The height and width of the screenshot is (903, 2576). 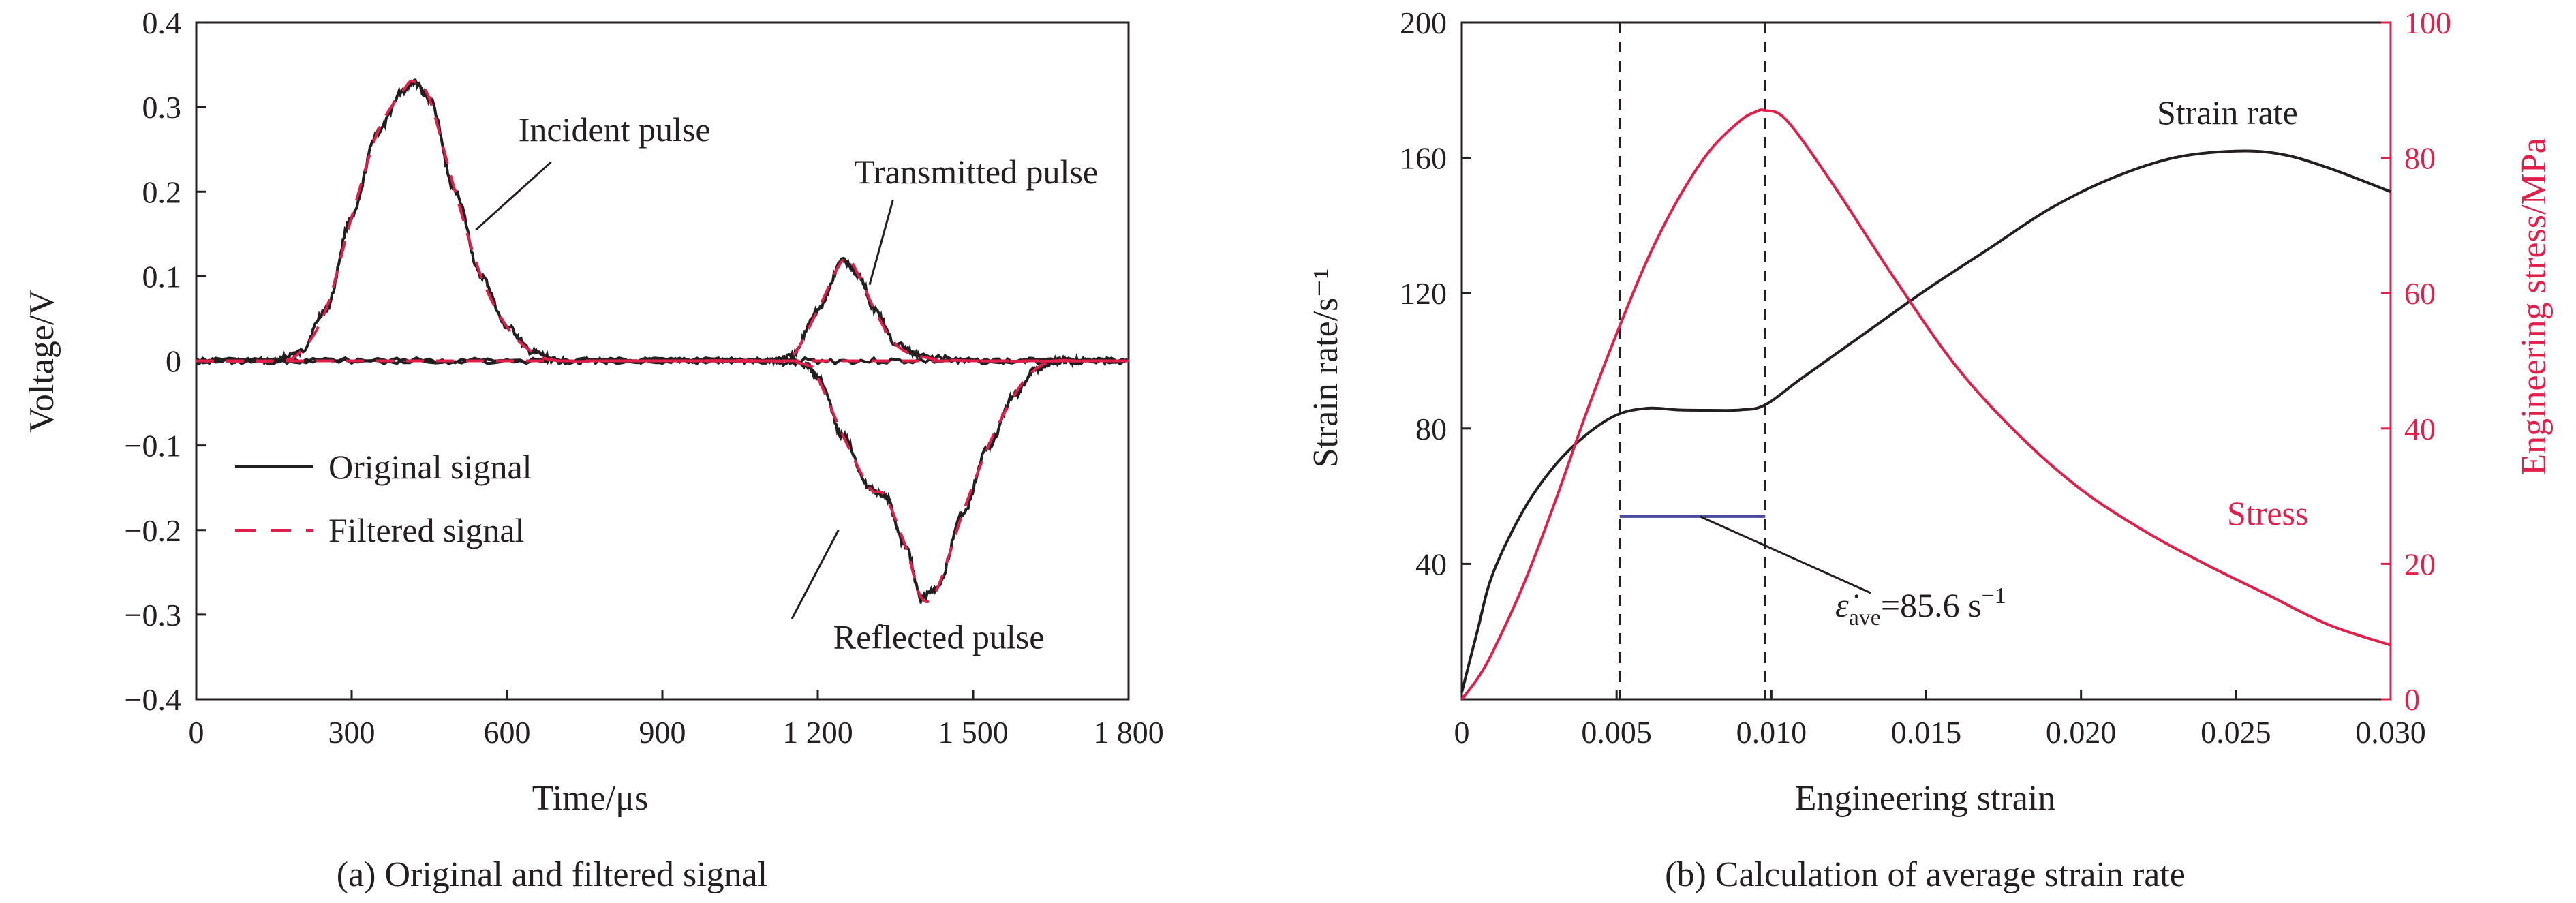 I want to click on right-y-tick-label-b: 80, so click(x=2420, y=158).